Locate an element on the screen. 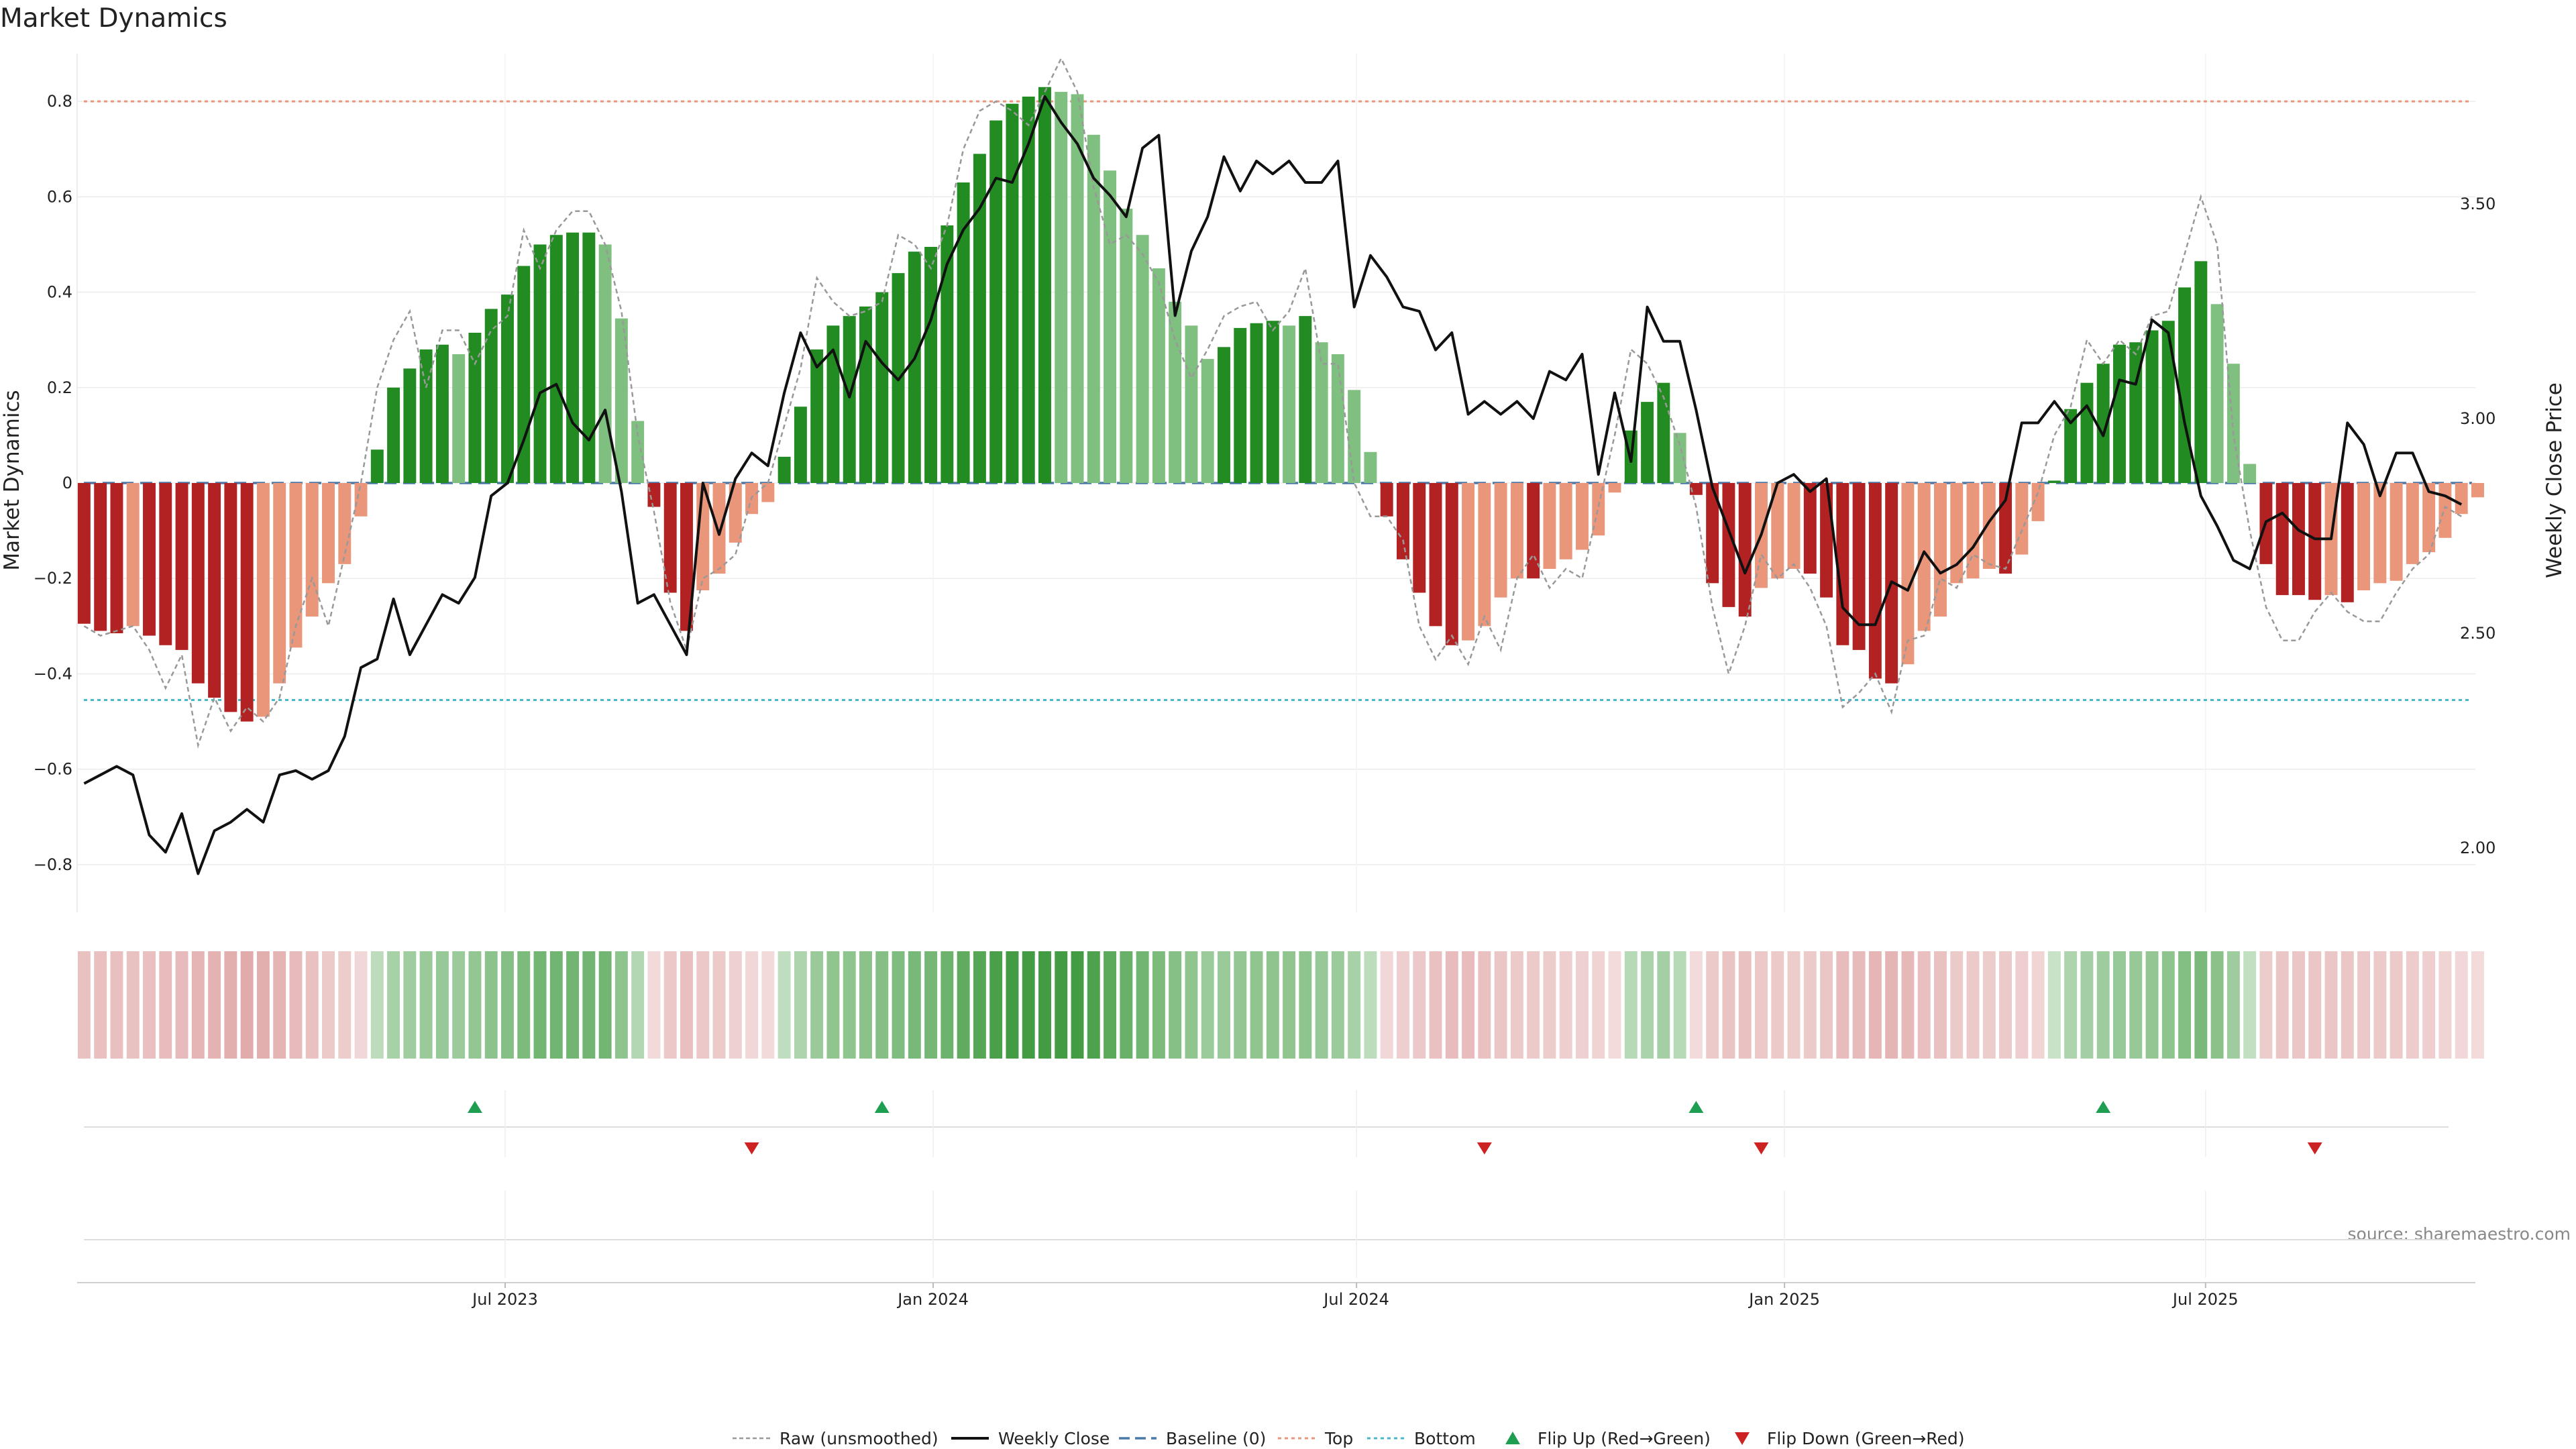  y-tick-label: −0.2 is located at coordinates (53, 578).